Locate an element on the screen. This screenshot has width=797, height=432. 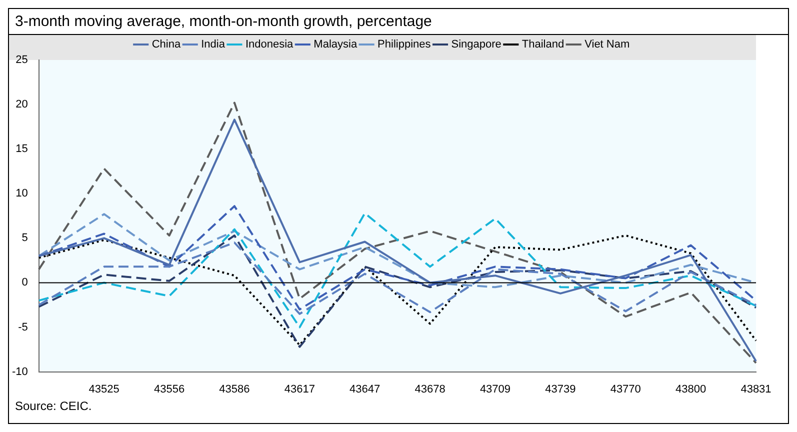
source-note: Source: CEIC. is located at coordinates (53, 406).